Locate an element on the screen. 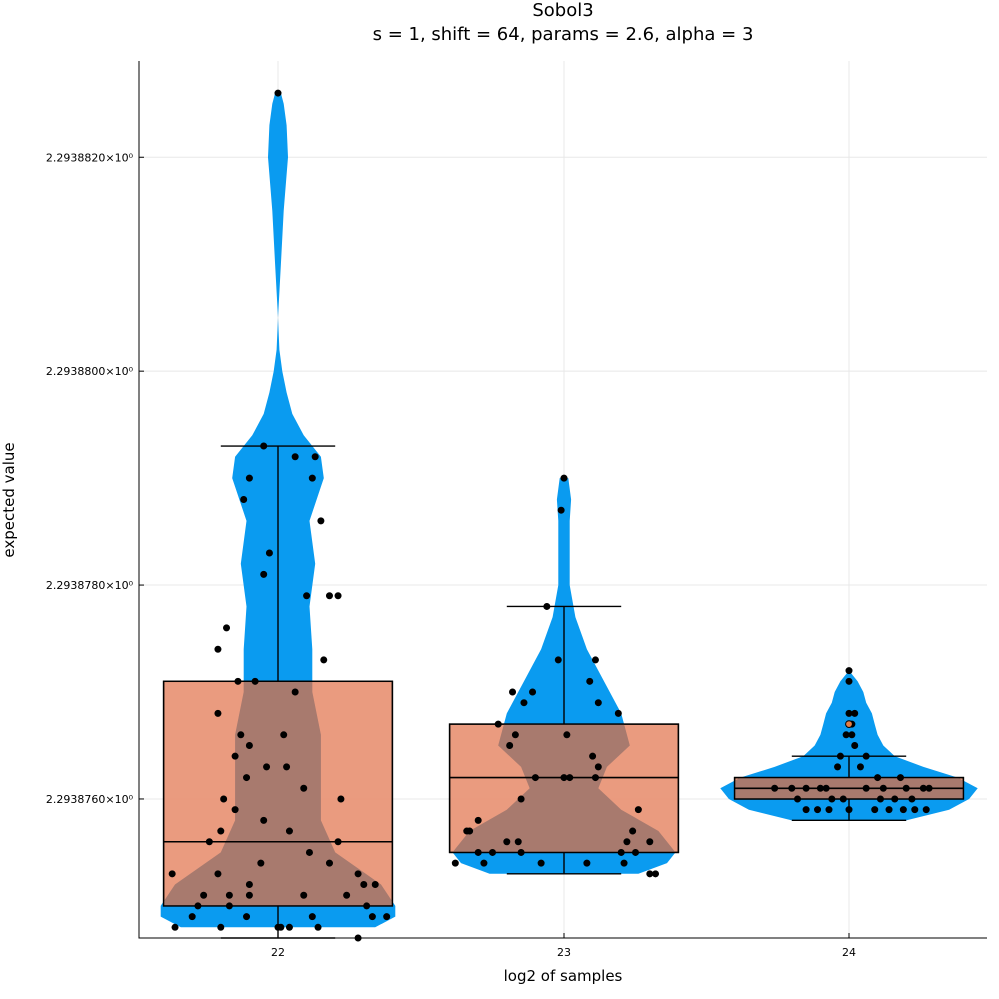  x-axis-label: log2 of samples is located at coordinates (563, 976).